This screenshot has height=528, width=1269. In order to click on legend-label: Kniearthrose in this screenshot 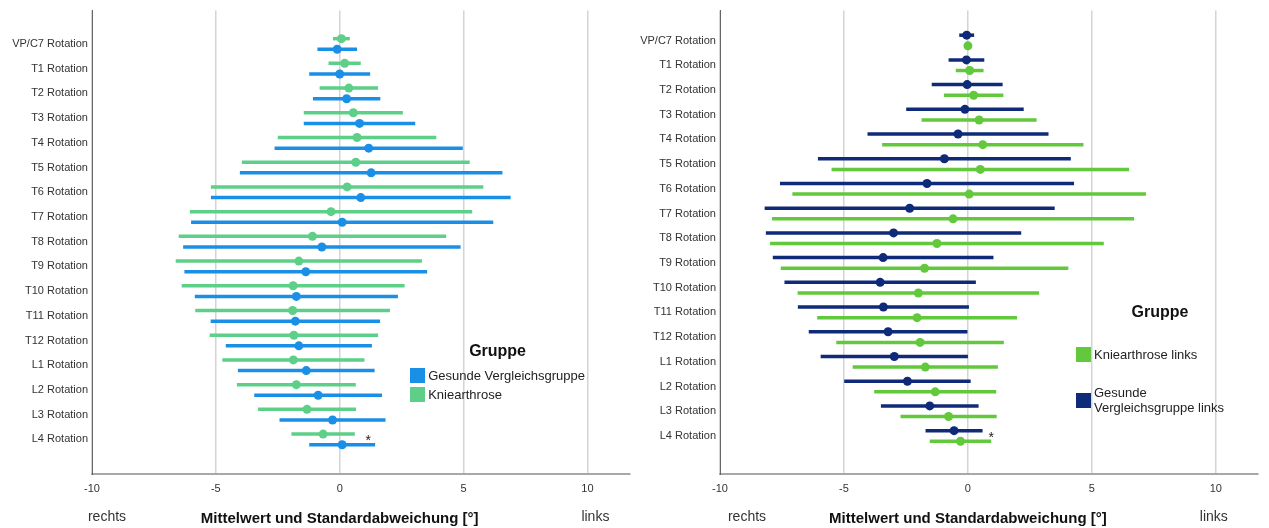, I will do `click(465, 394)`.